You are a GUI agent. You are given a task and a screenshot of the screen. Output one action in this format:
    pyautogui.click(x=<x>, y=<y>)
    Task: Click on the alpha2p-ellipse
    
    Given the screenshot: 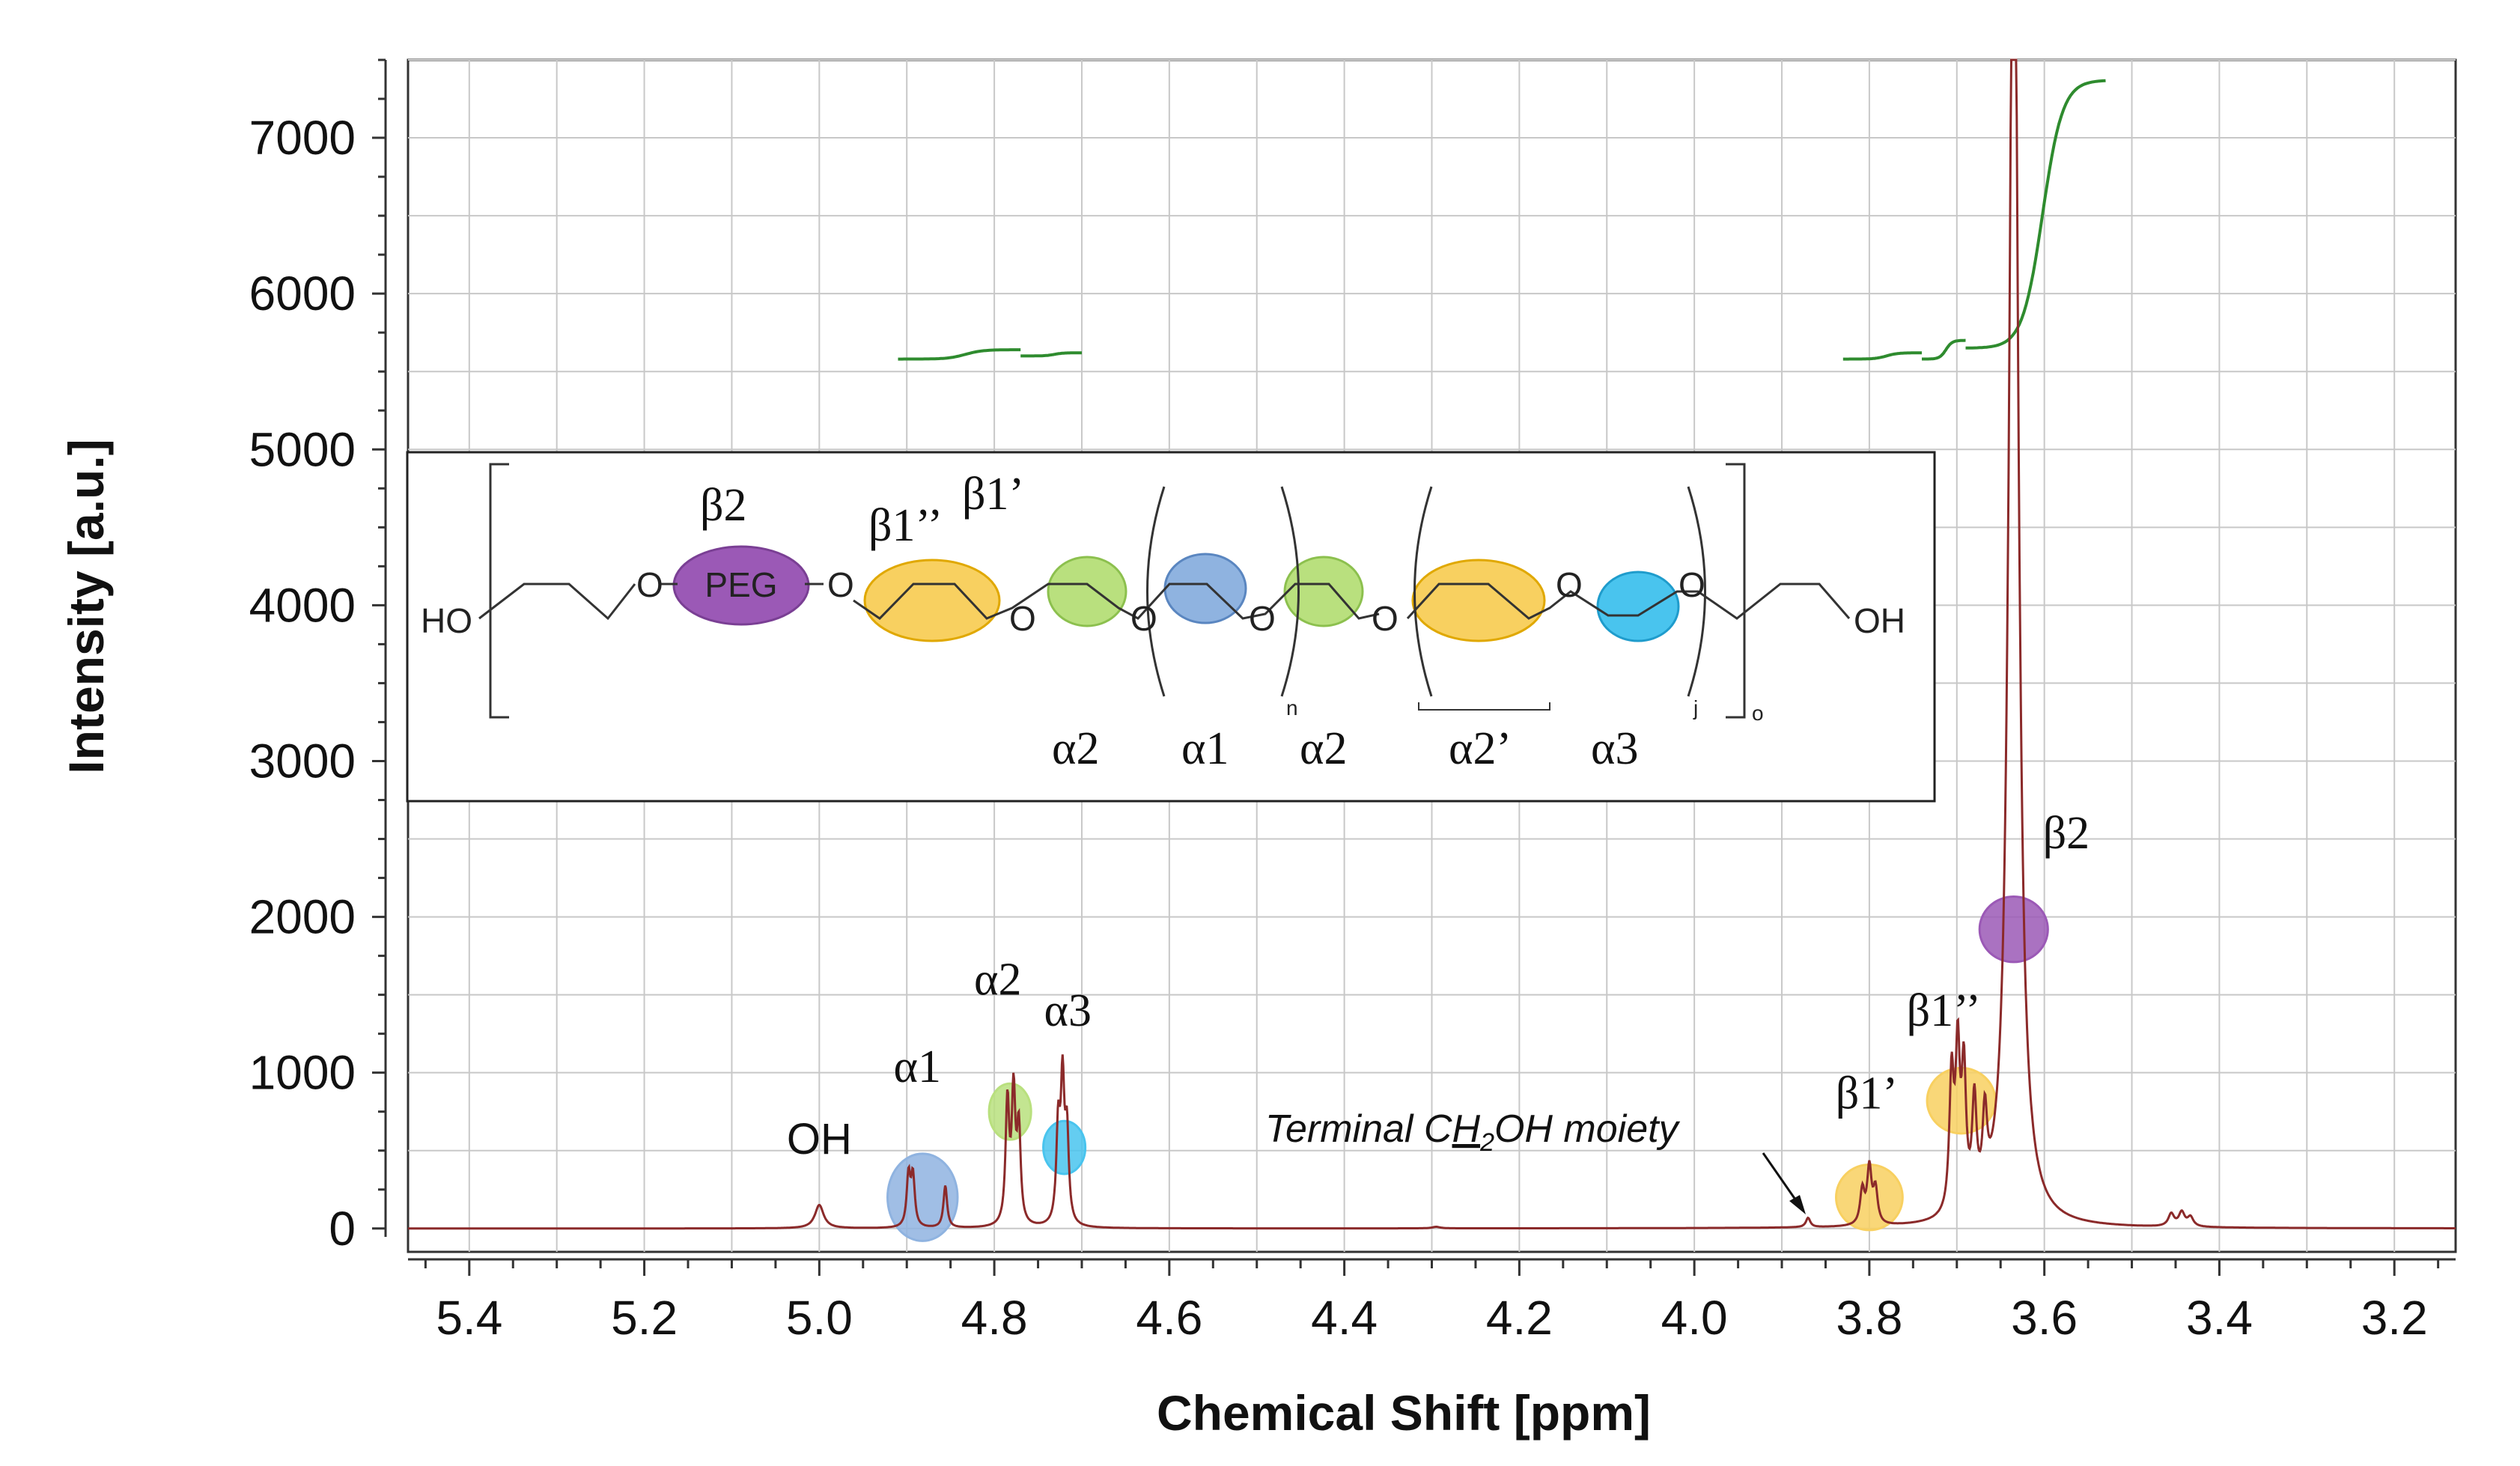 What is the action you would take?
    pyautogui.click(x=1478, y=600)
    